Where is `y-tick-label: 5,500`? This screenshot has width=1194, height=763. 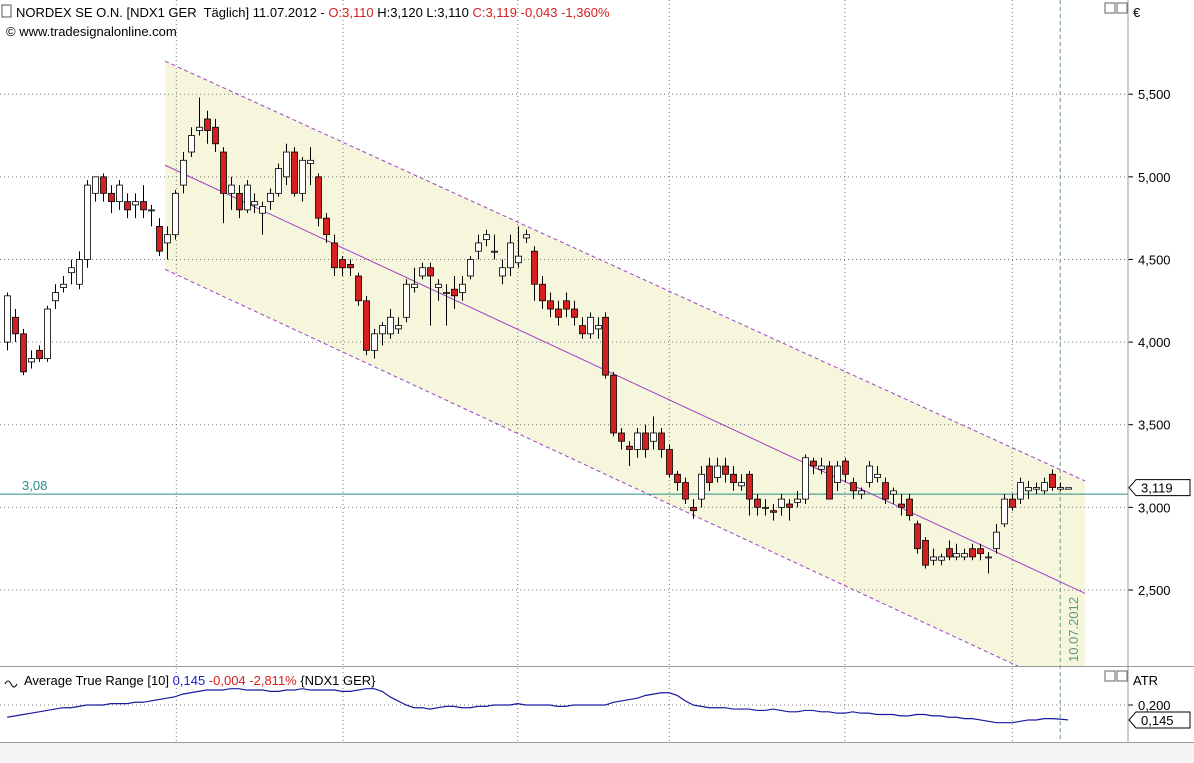 y-tick-label: 5,500 is located at coordinates (1154, 94).